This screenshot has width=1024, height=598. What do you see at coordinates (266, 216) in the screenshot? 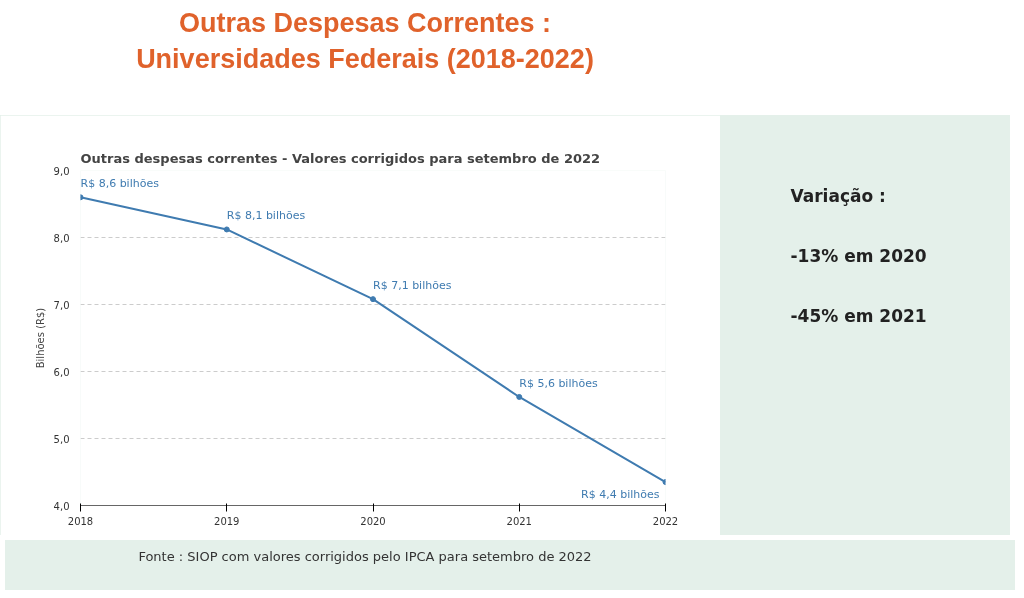
I see `data-label: R$ 8,1 bilhões` at bounding box center [266, 216].